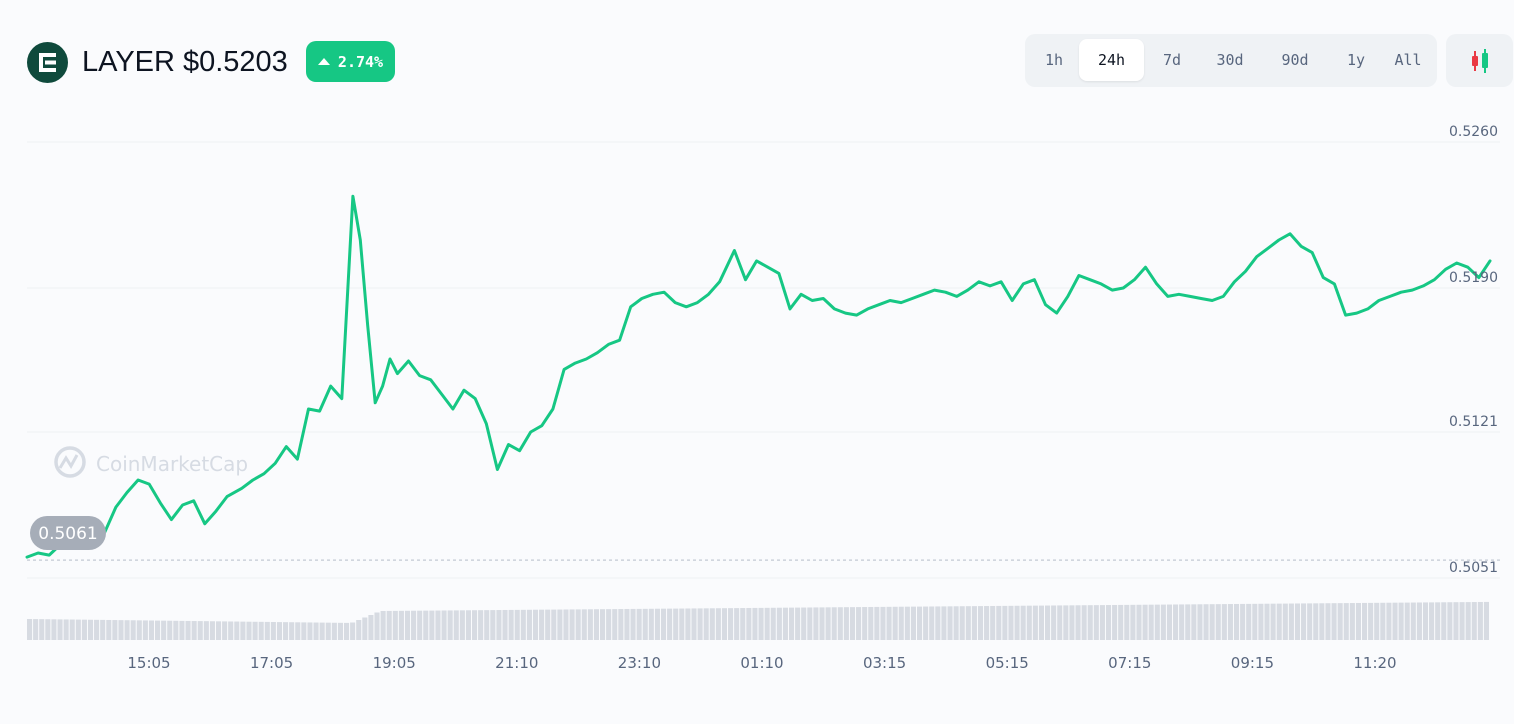 This screenshot has height=724, width=1514. What do you see at coordinates (1295, 60) in the screenshot?
I see `tab-90d: 90d` at bounding box center [1295, 60].